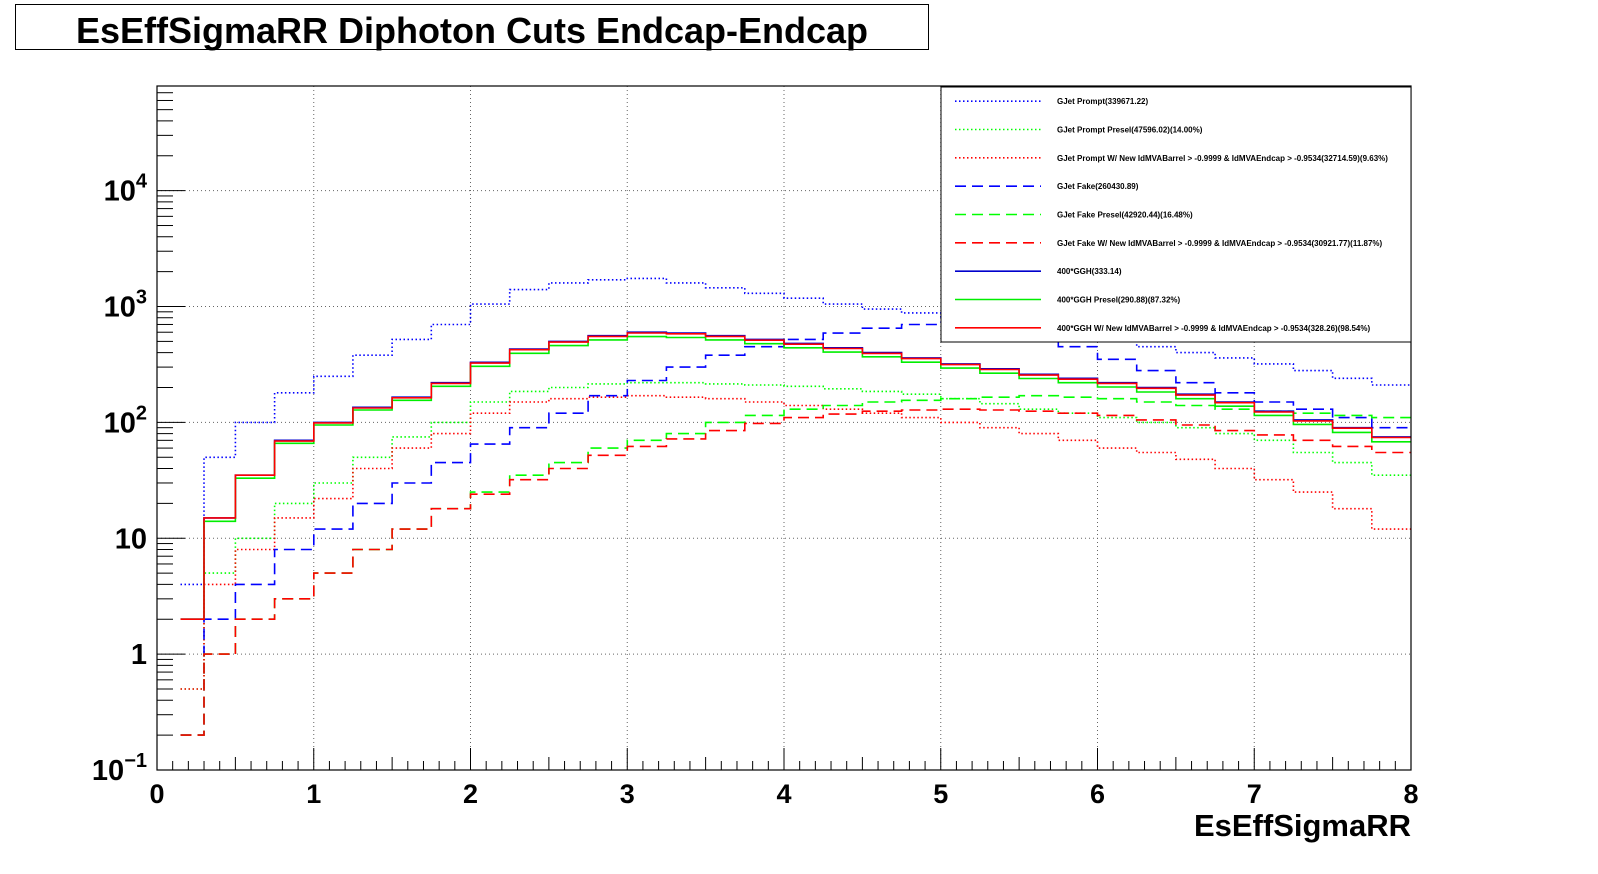 The image size is (1598, 874). What do you see at coordinates (139, 655) in the screenshot?
I see `y-tick-label: 1` at bounding box center [139, 655].